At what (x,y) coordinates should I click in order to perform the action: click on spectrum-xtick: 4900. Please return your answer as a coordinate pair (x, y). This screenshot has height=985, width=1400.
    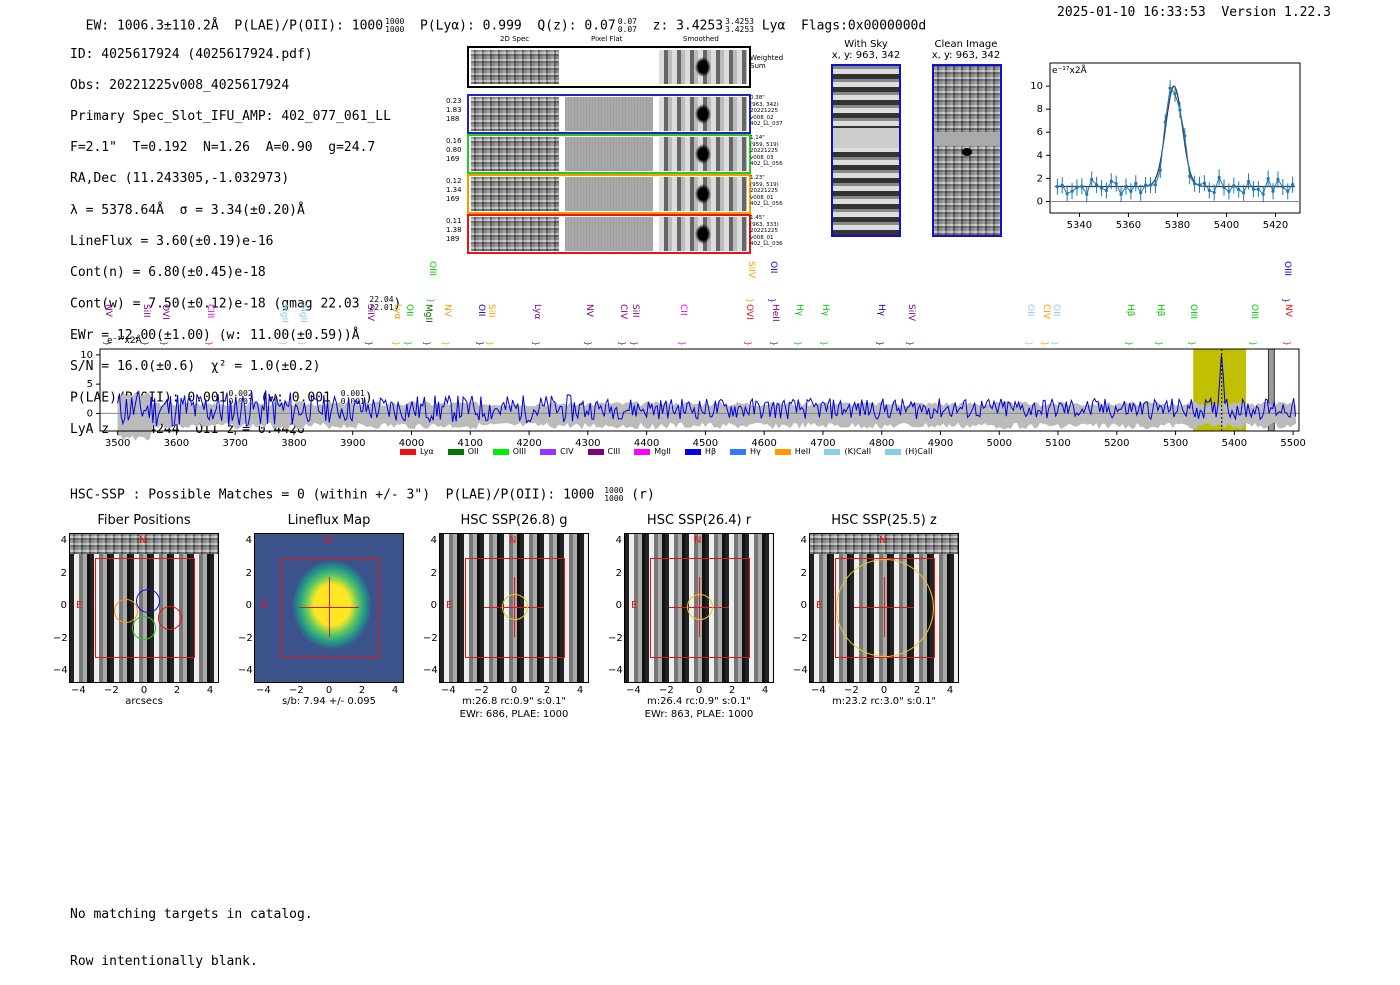
    Looking at the image, I should click on (940, 443).